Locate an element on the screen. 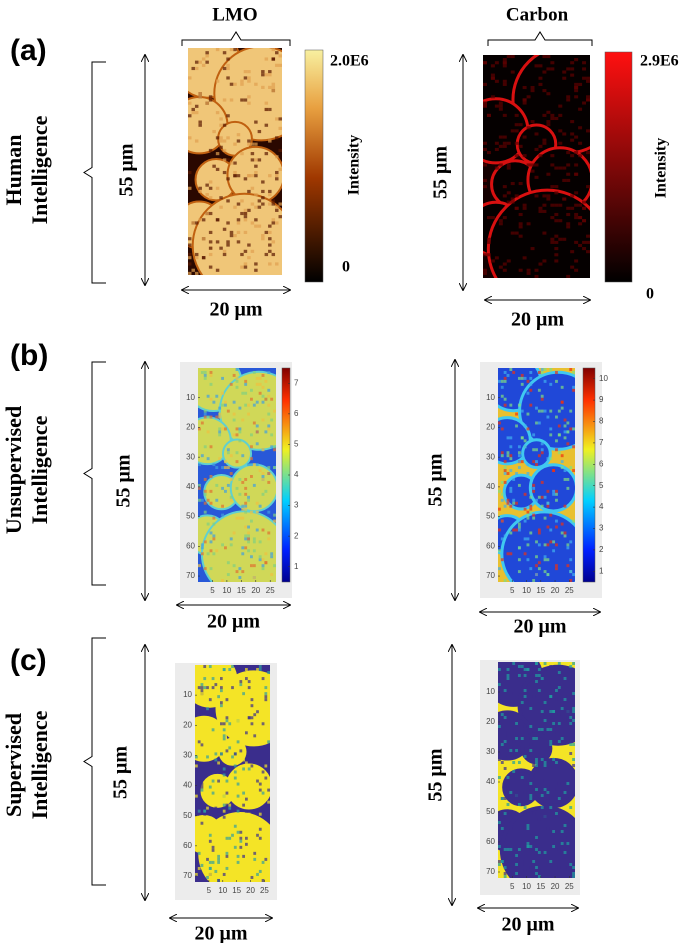 The width and height of the screenshot is (685, 943). title-brace is located at coordinates (540, 38).